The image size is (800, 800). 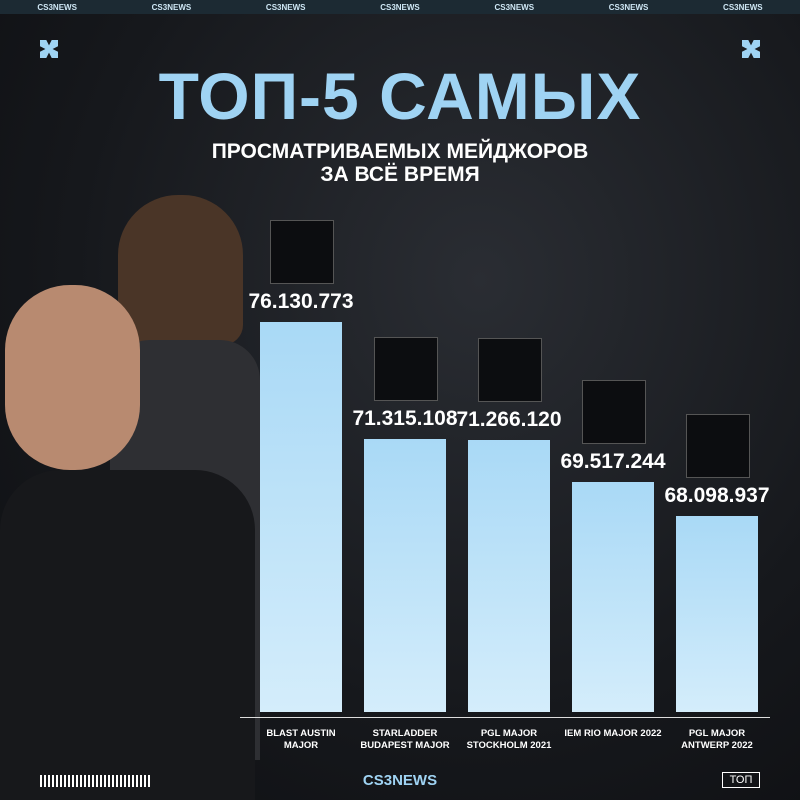 What do you see at coordinates (405, 418) in the screenshot?
I see `value-label: 71.315.108` at bounding box center [405, 418].